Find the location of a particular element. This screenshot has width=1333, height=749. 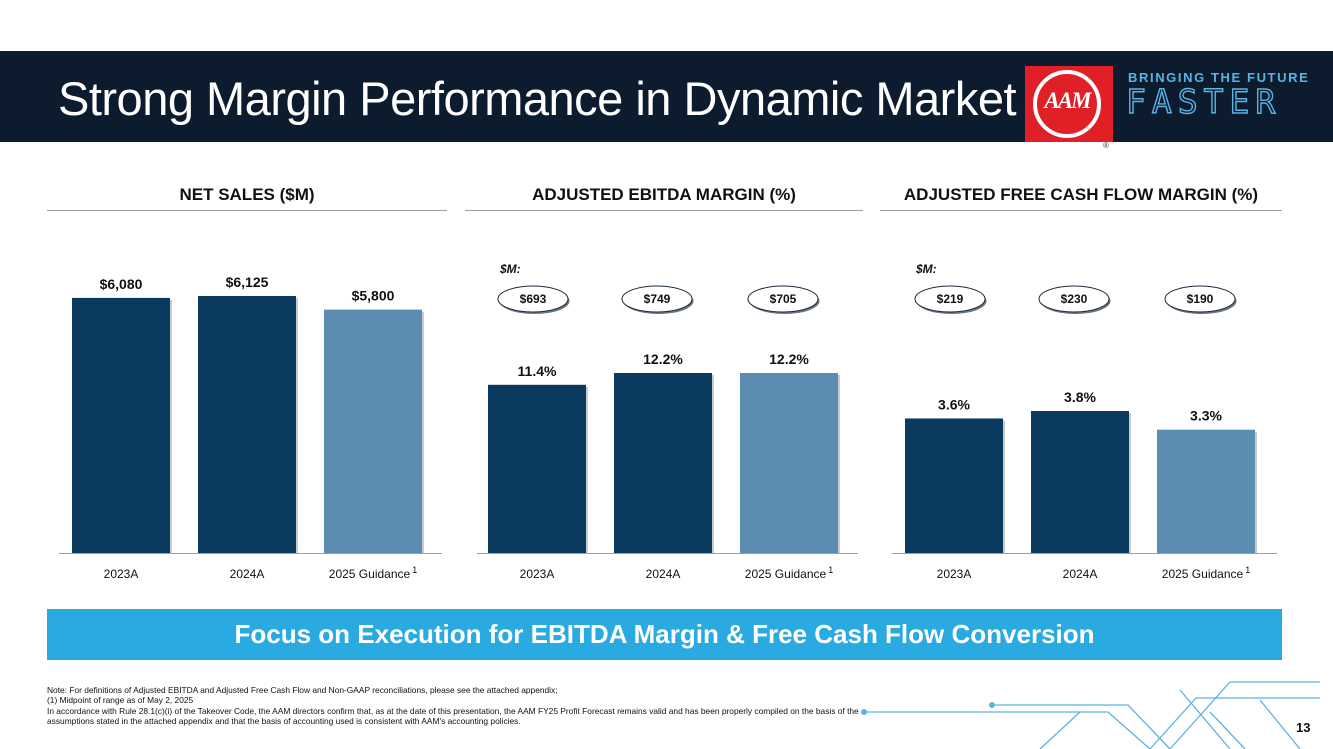

chart-2-pill-value-0: $219 is located at coordinates (950, 299).